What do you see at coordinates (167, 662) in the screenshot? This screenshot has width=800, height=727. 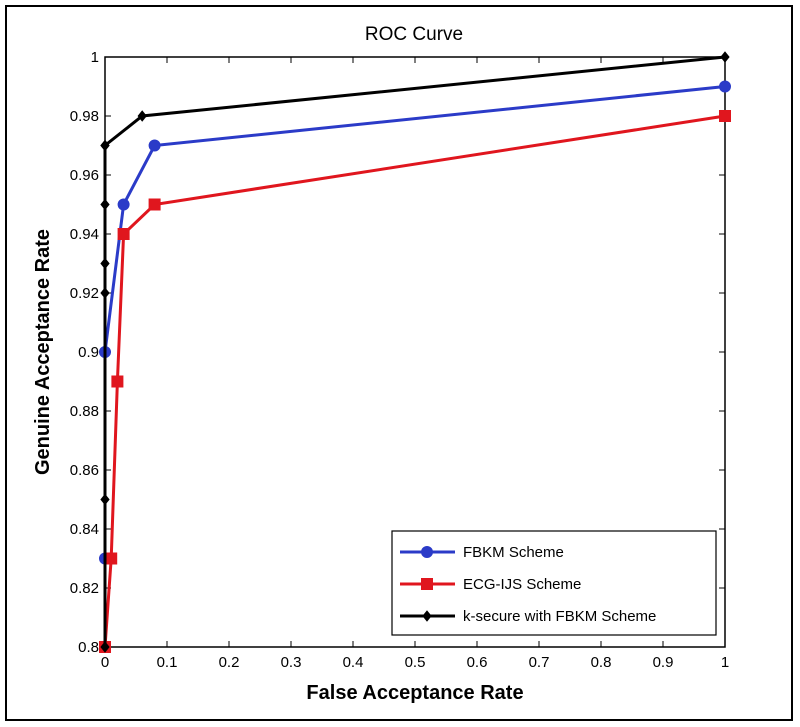 I see `x-tick-label: 0.1` at bounding box center [167, 662].